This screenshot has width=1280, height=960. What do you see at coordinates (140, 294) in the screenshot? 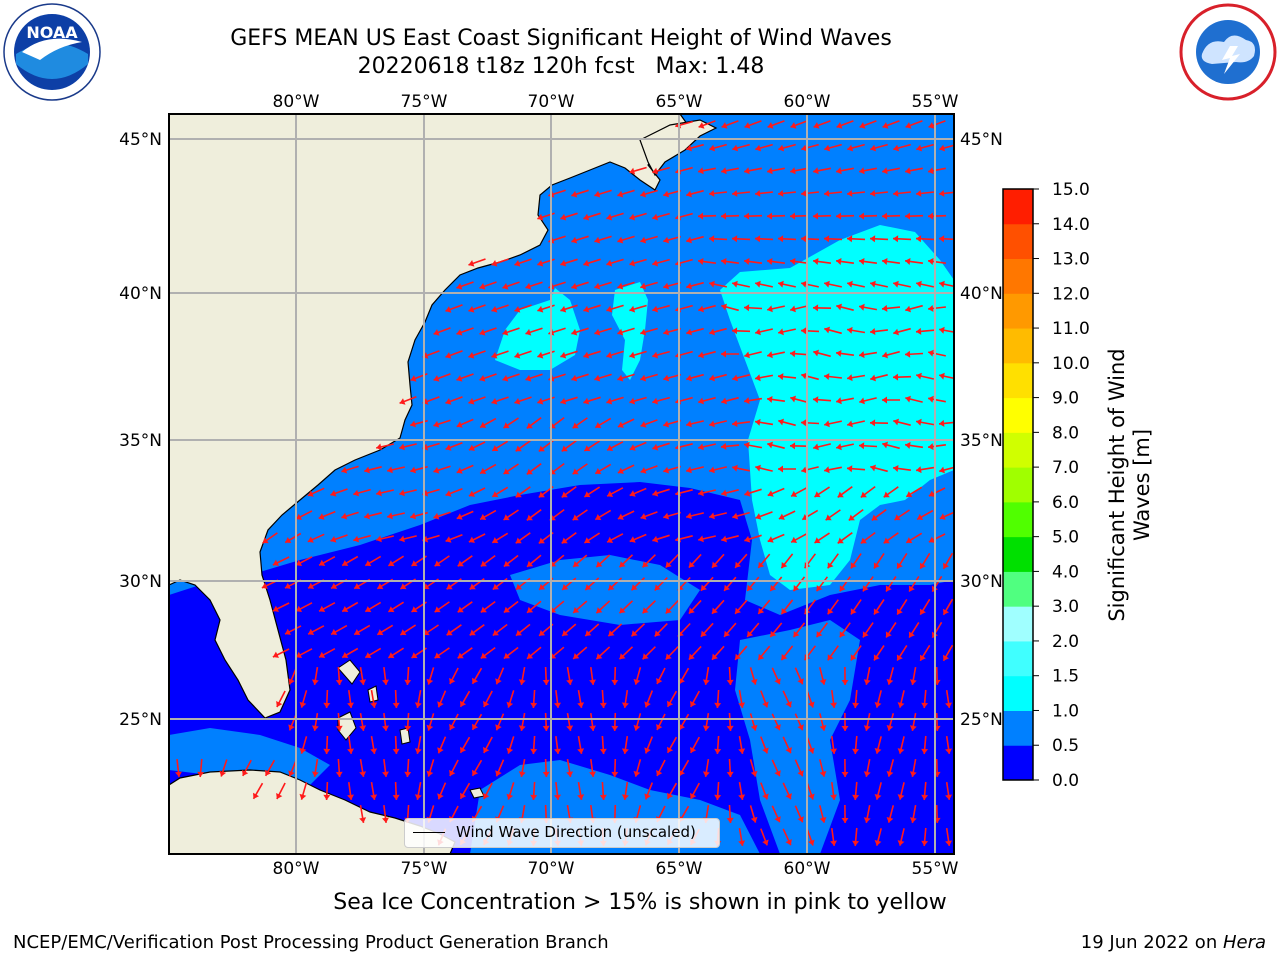
I see `lat-tick-left: 40°N` at bounding box center [140, 294].